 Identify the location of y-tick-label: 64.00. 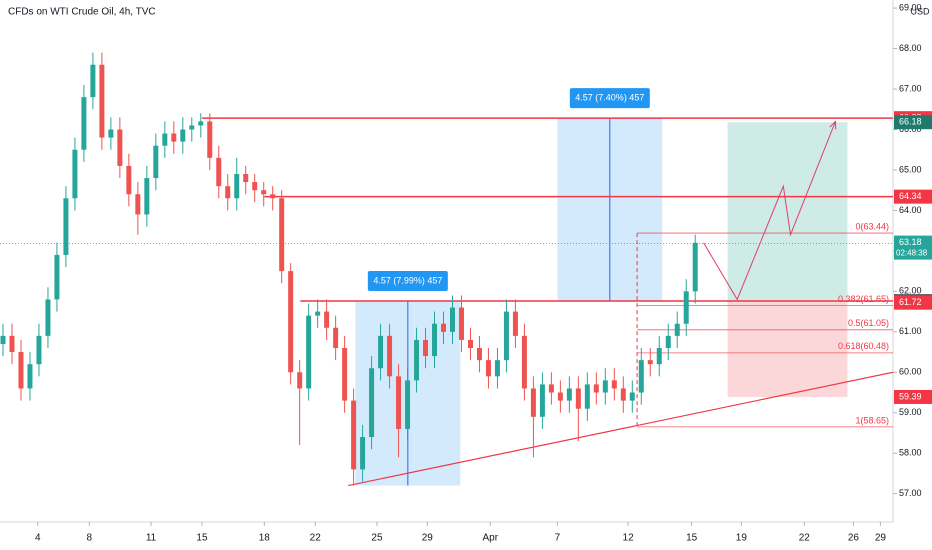
(910, 210).